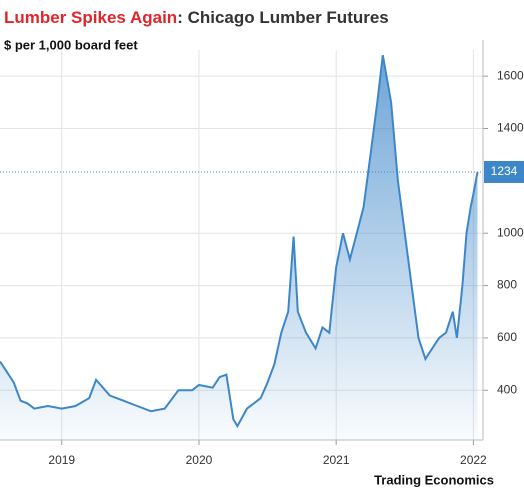 This screenshot has width=524, height=499. I want to click on last-value-label: 1234, so click(504, 171).